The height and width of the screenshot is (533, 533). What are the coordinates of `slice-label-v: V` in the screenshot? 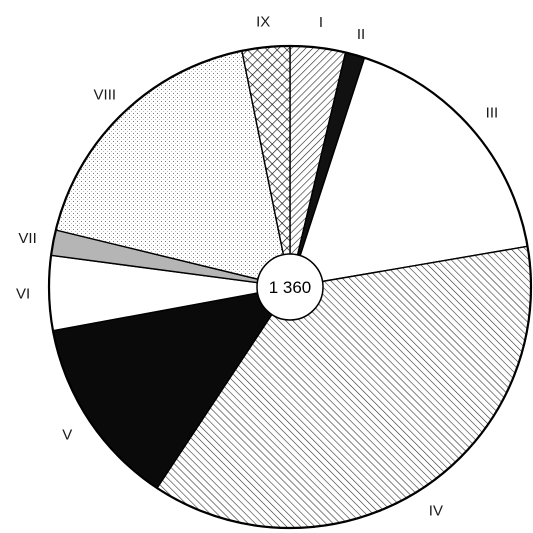 It's located at (67, 434).